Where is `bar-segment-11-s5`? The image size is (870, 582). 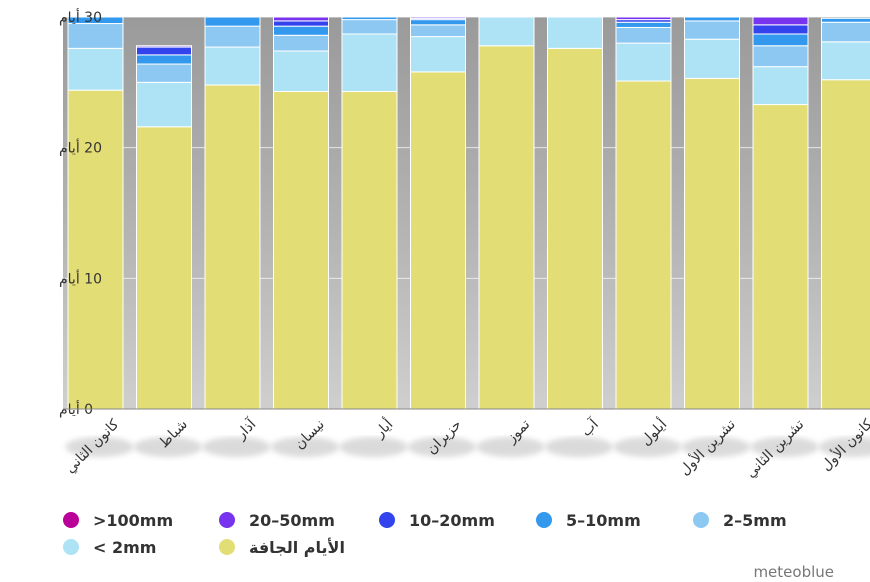
bar-segment-11-s5 is located at coordinates (780, 29).